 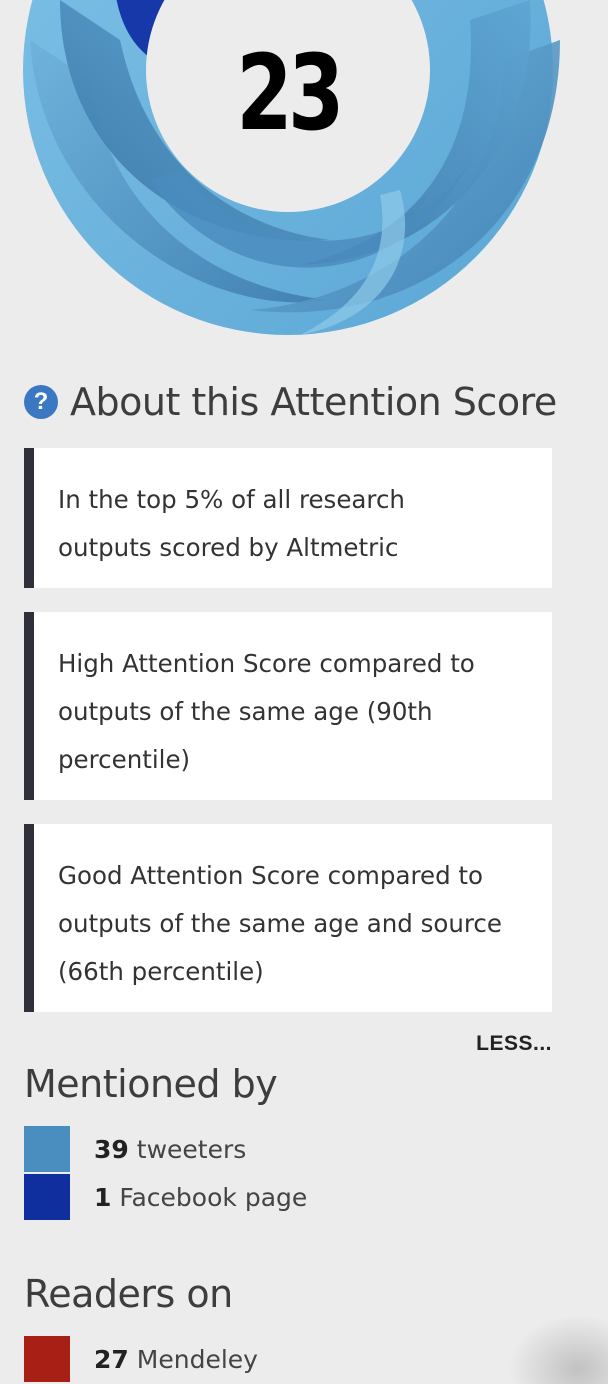 I want to click on card-line: High Attention Score compared to, so click(x=266, y=663).